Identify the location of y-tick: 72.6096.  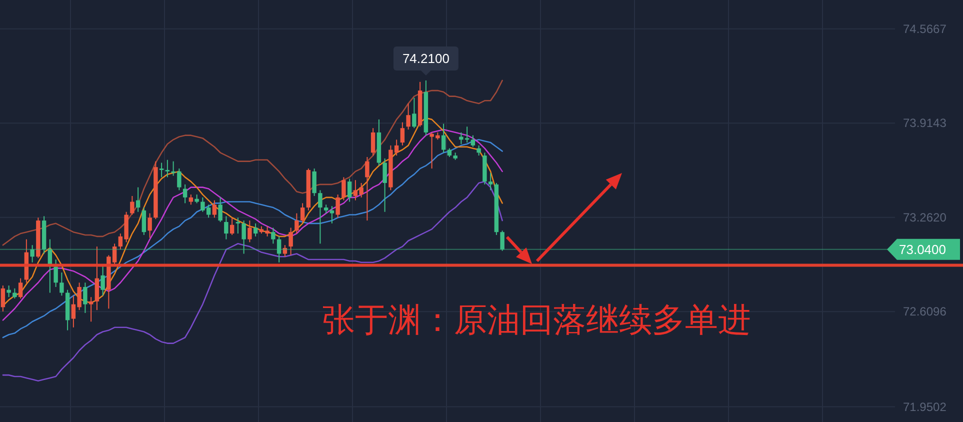
(924, 311).